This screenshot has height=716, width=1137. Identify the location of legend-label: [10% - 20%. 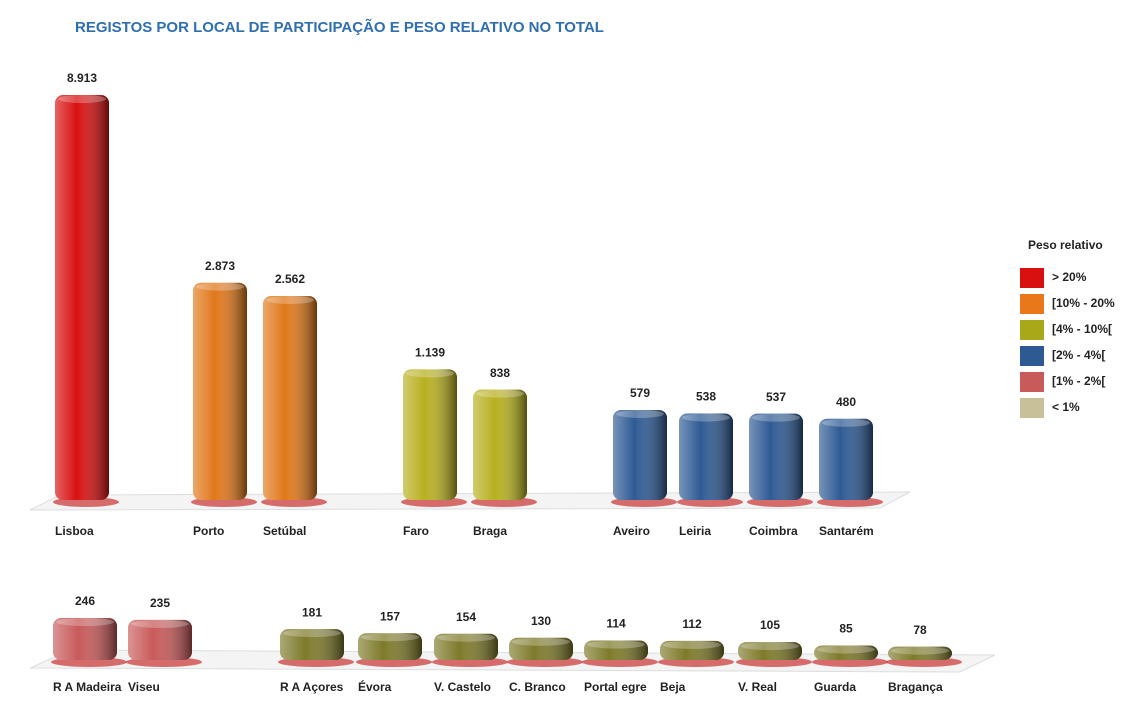
(1083, 303).